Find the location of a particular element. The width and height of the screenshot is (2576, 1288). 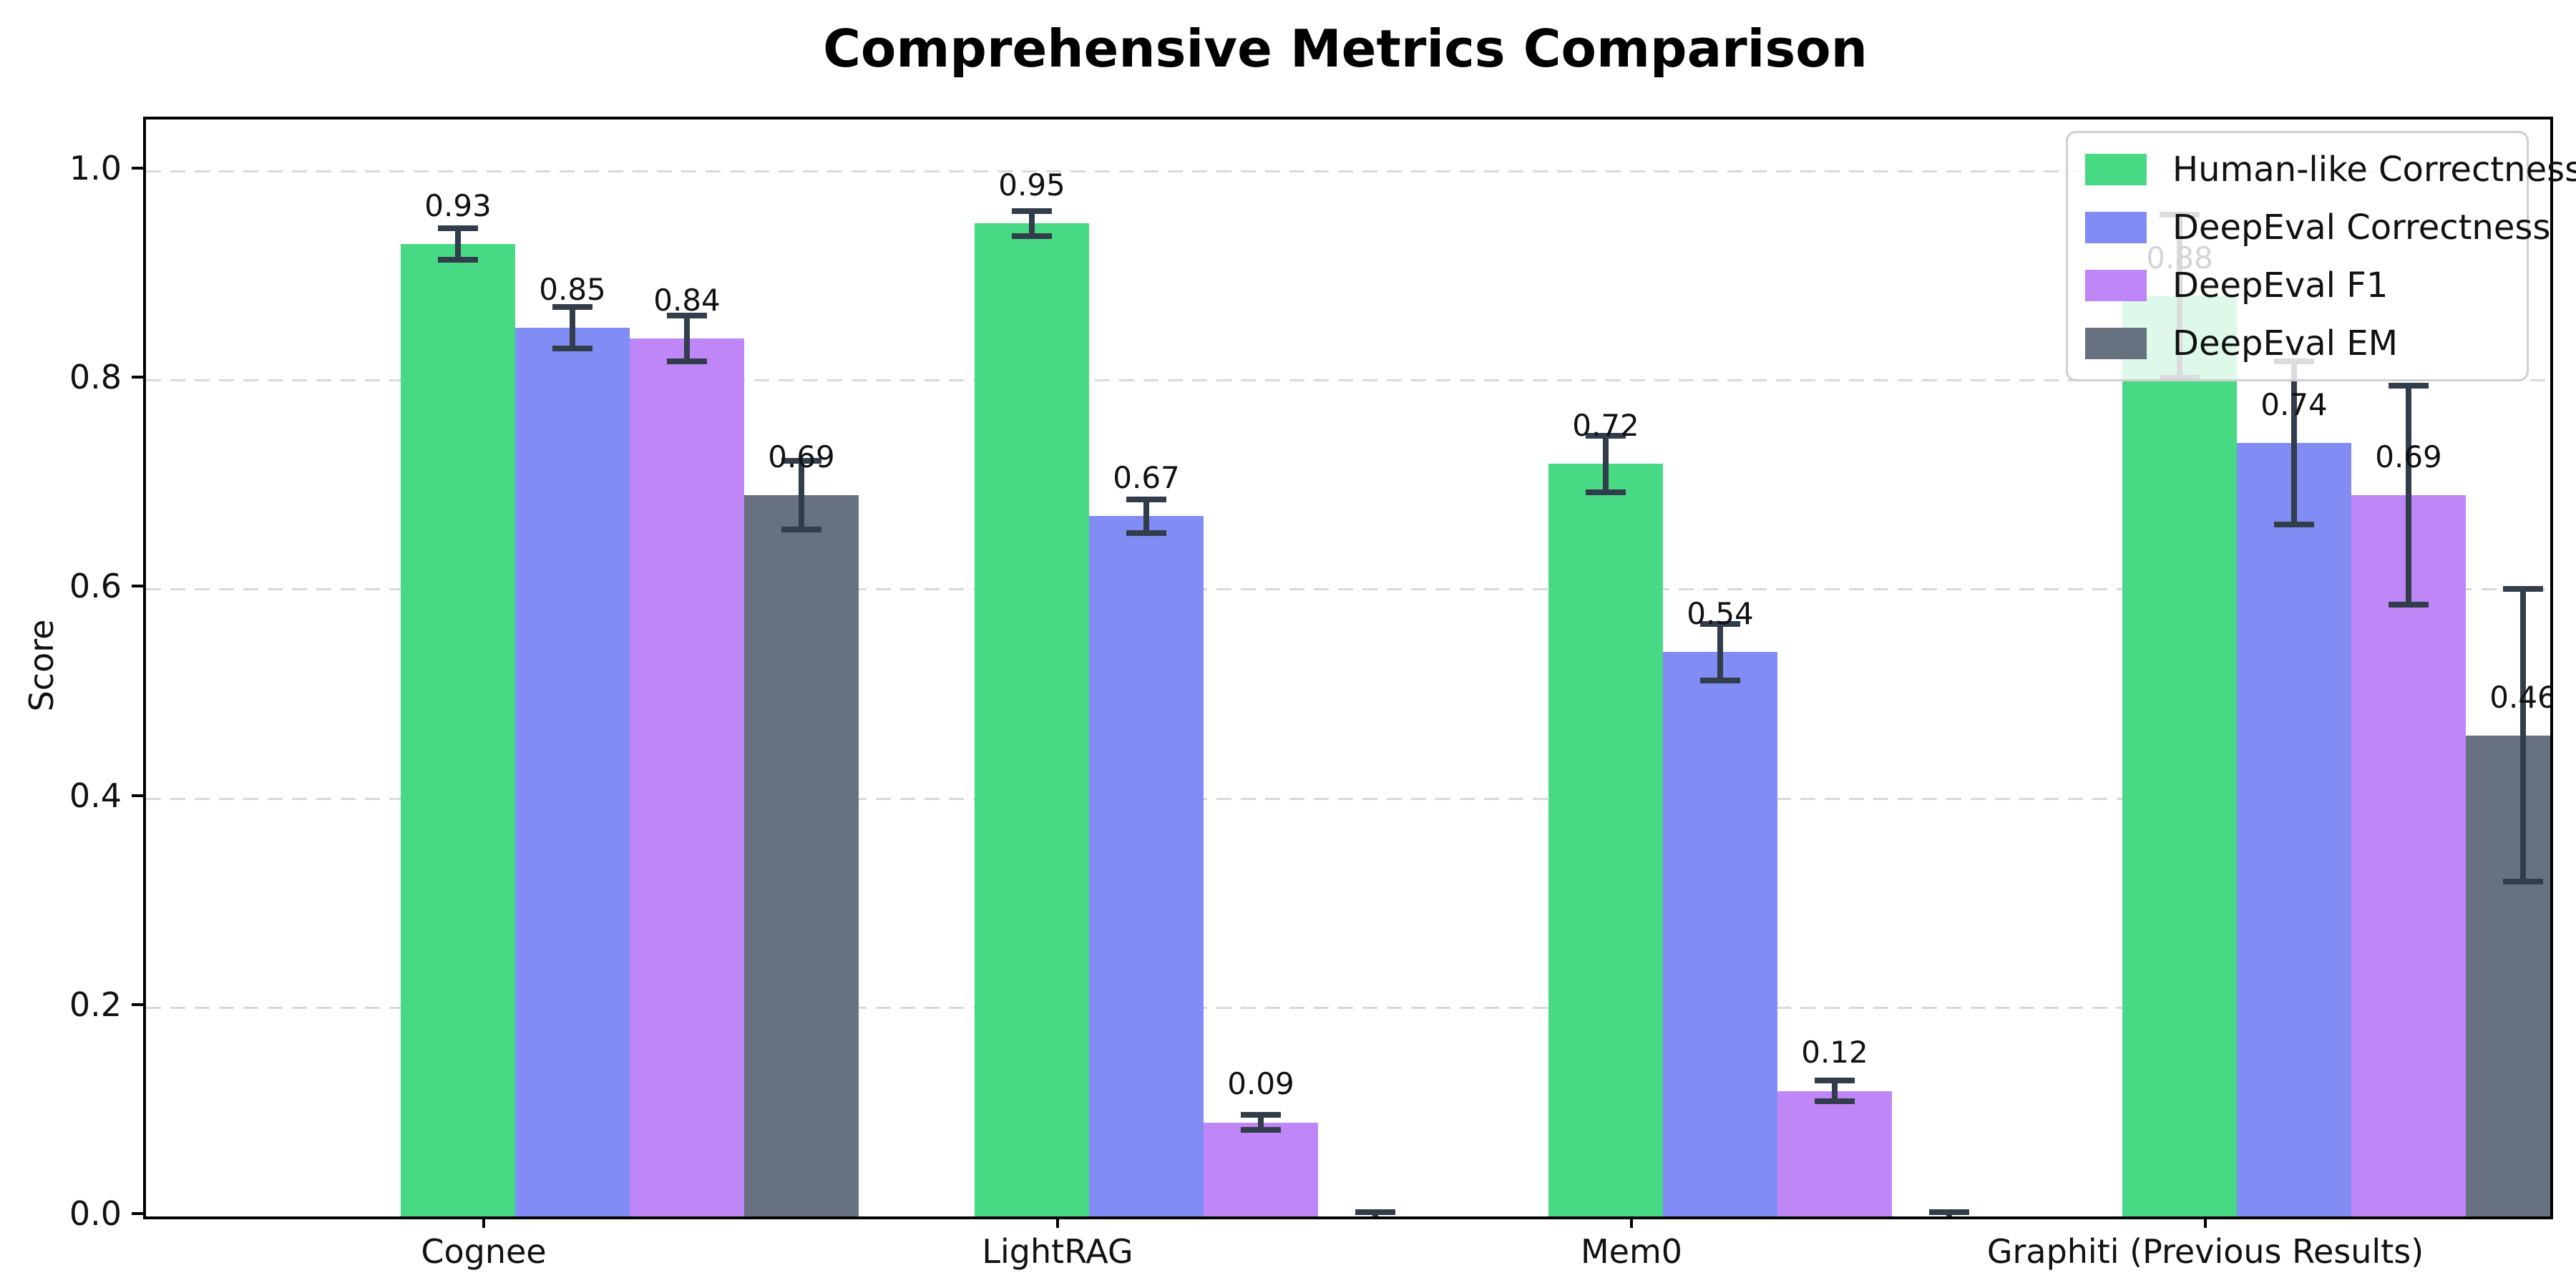

y-tick-label: 1.0 is located at coordinates (95, 168).